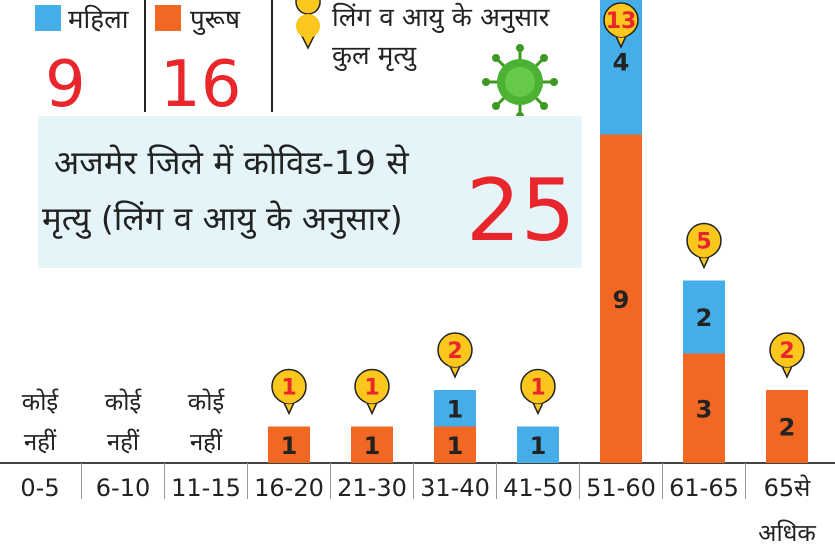  I want to click on headline-line2: मृत्यु (लिंग व आयु के अनुसार), so click(222, 219).